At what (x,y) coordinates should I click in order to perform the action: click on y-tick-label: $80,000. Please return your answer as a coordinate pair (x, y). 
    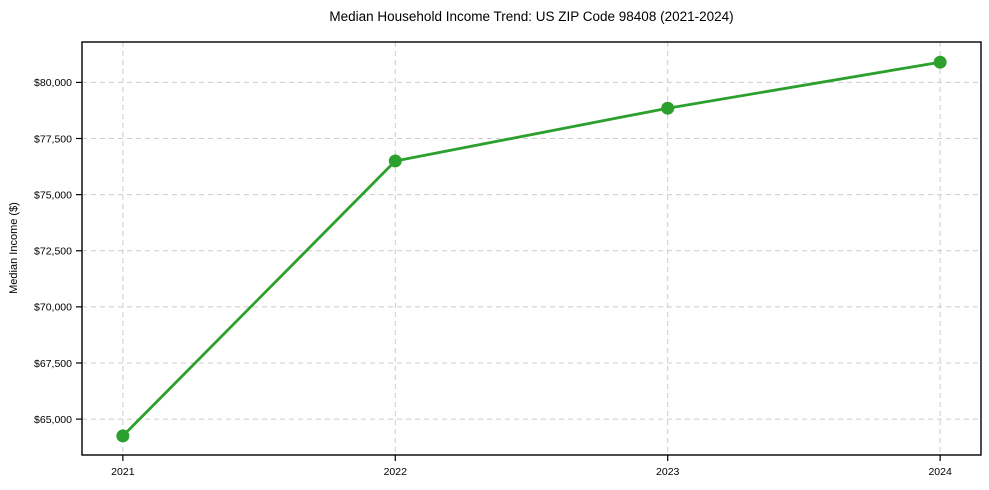
    Looking at the image, I should click on (53, 83).